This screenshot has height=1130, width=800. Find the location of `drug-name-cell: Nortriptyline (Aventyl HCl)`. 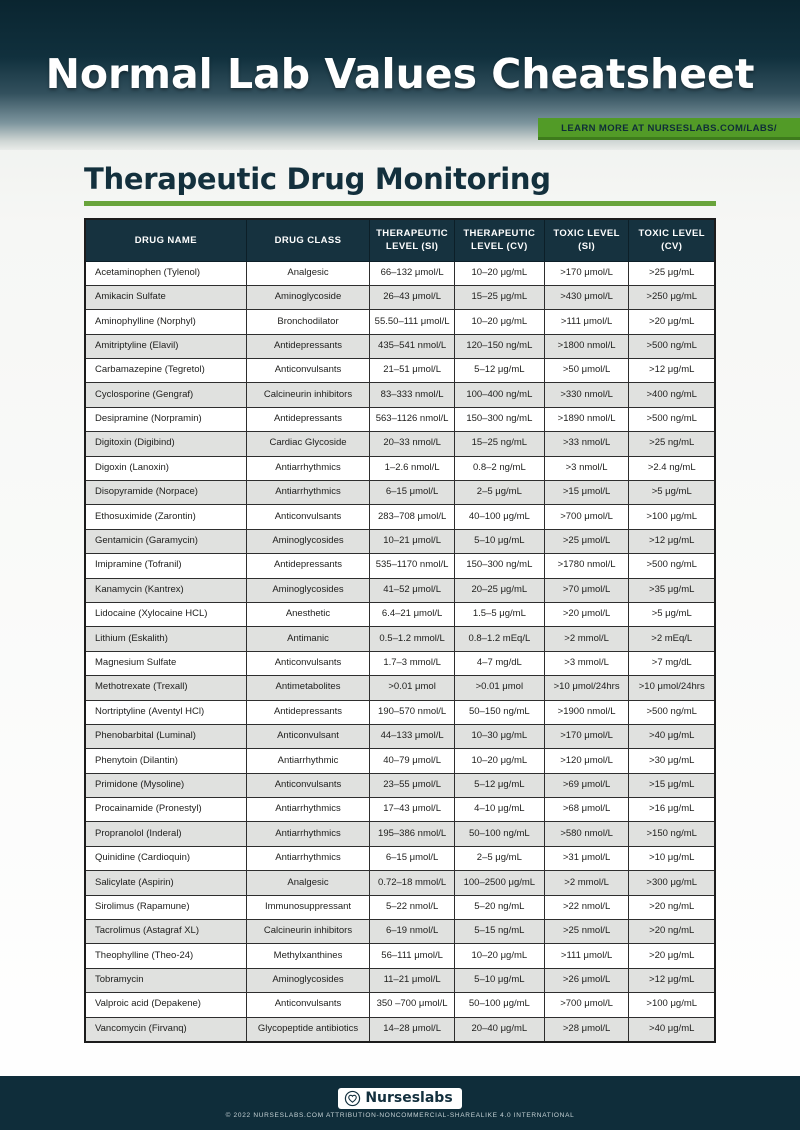

drug-name-cell: Nortriptyline (Aventyl HCl) is located at coordinates (165, 712).